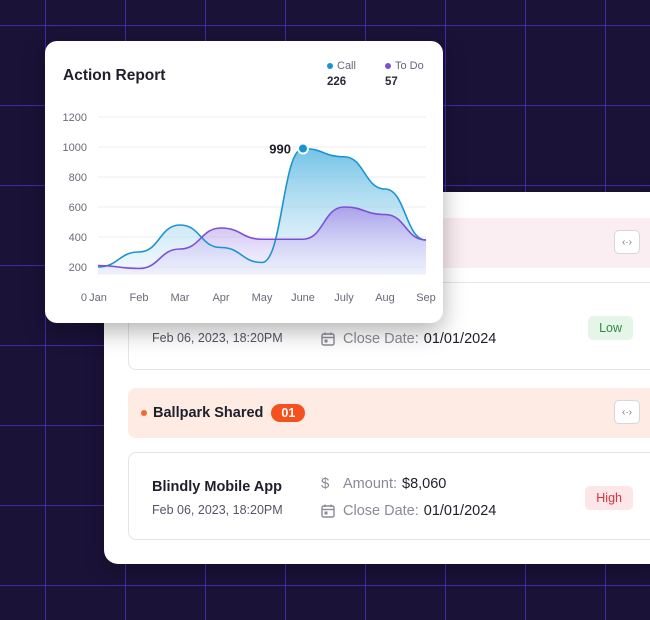 This screenshot has width=650, height=620. Describe the element at coordinates (424, 483) in the screenshot. I see `amount-value: $8,060` at that location.